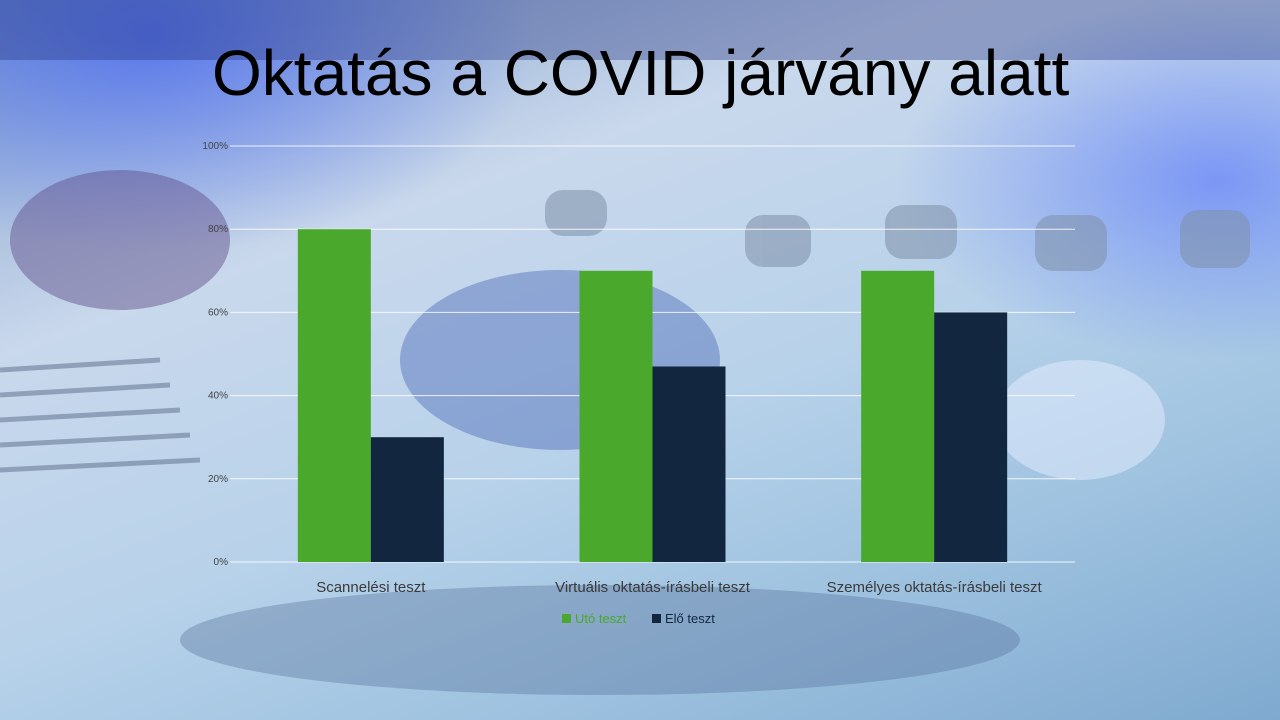  What do you see at coordinates (218, 229) in the screenshot?
I see `y-tick-label: 80%` at bounding box center [218, 229].